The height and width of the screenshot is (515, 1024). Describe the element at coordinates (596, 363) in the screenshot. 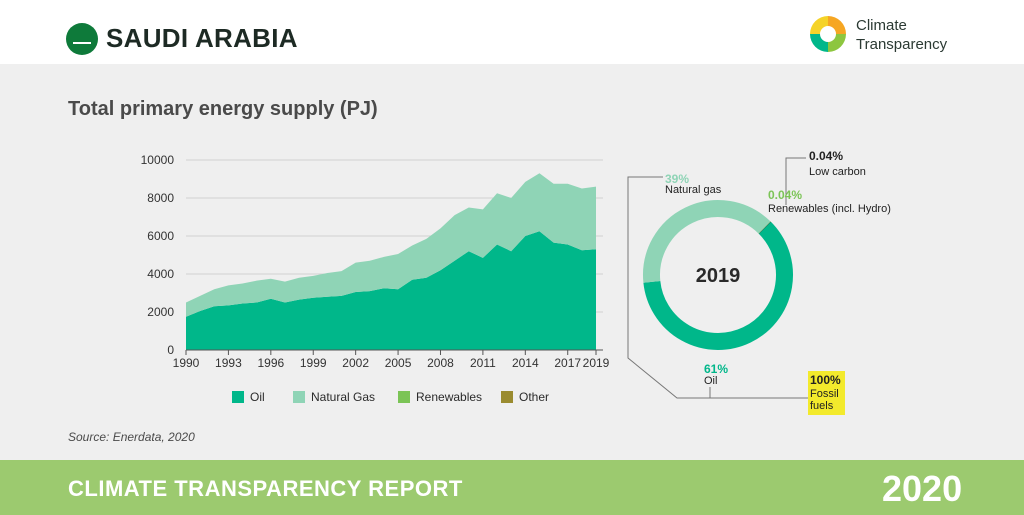

I see `x-tick-label: 2019` at that location.